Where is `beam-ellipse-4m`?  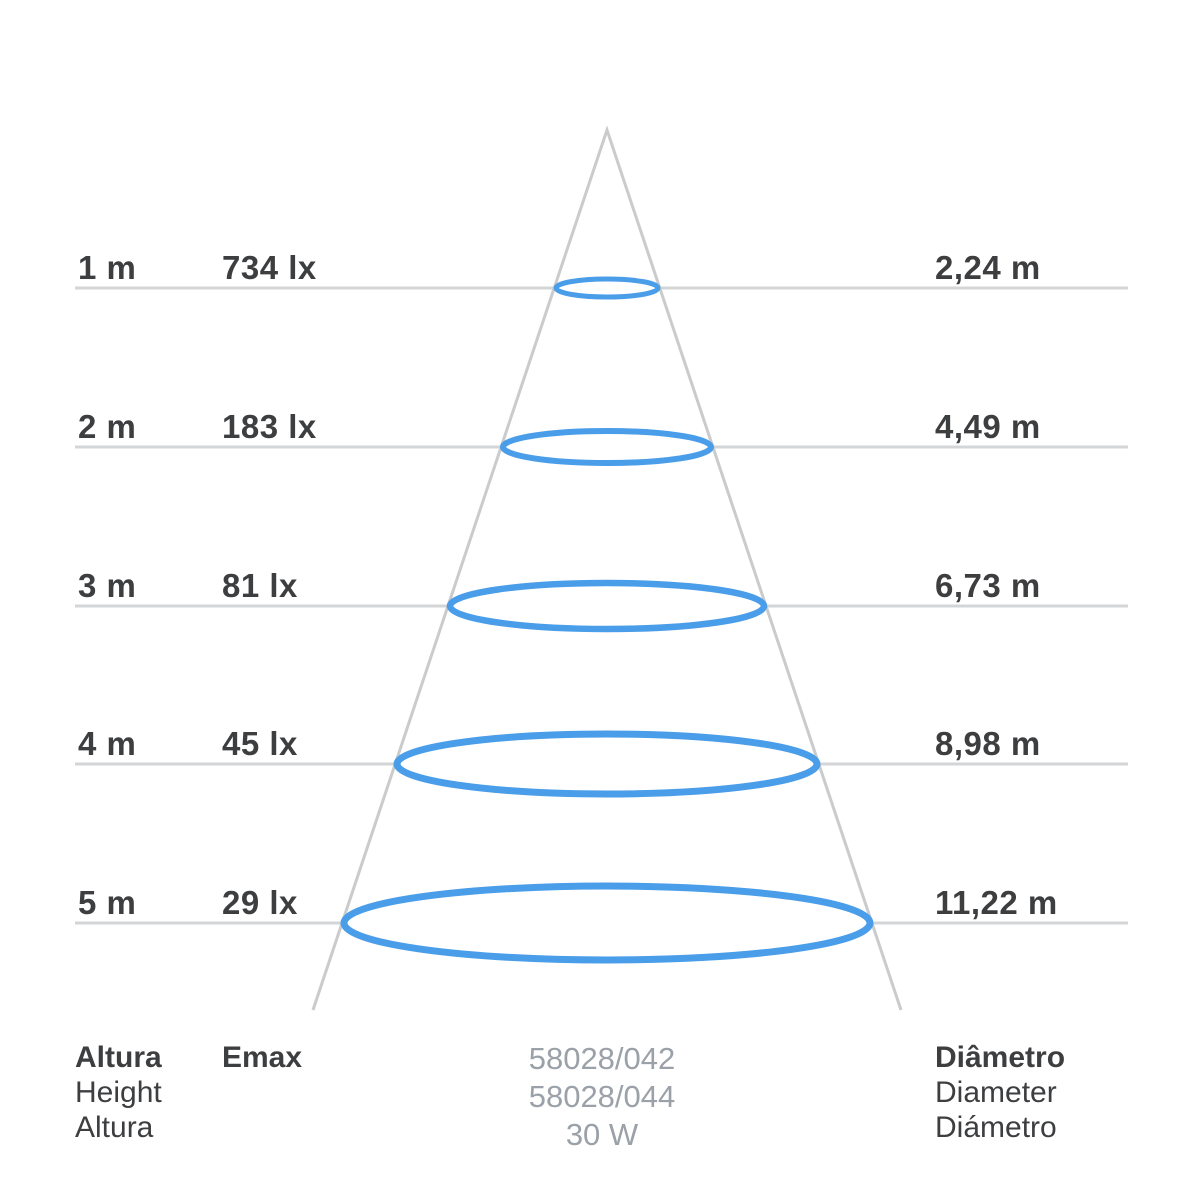
beam-ellipse-4m is located at coordinates (607, 764).